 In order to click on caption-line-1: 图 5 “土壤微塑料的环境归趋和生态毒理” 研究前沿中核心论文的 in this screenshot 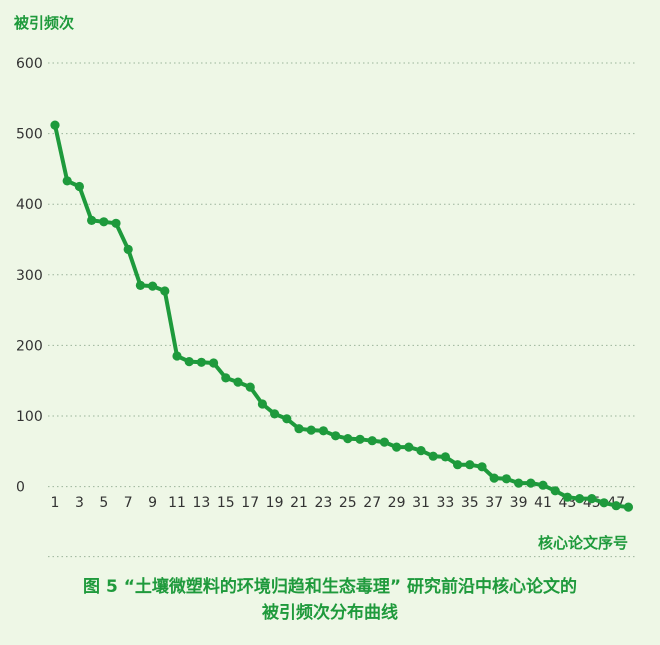, I will do `click(330, 587)`.